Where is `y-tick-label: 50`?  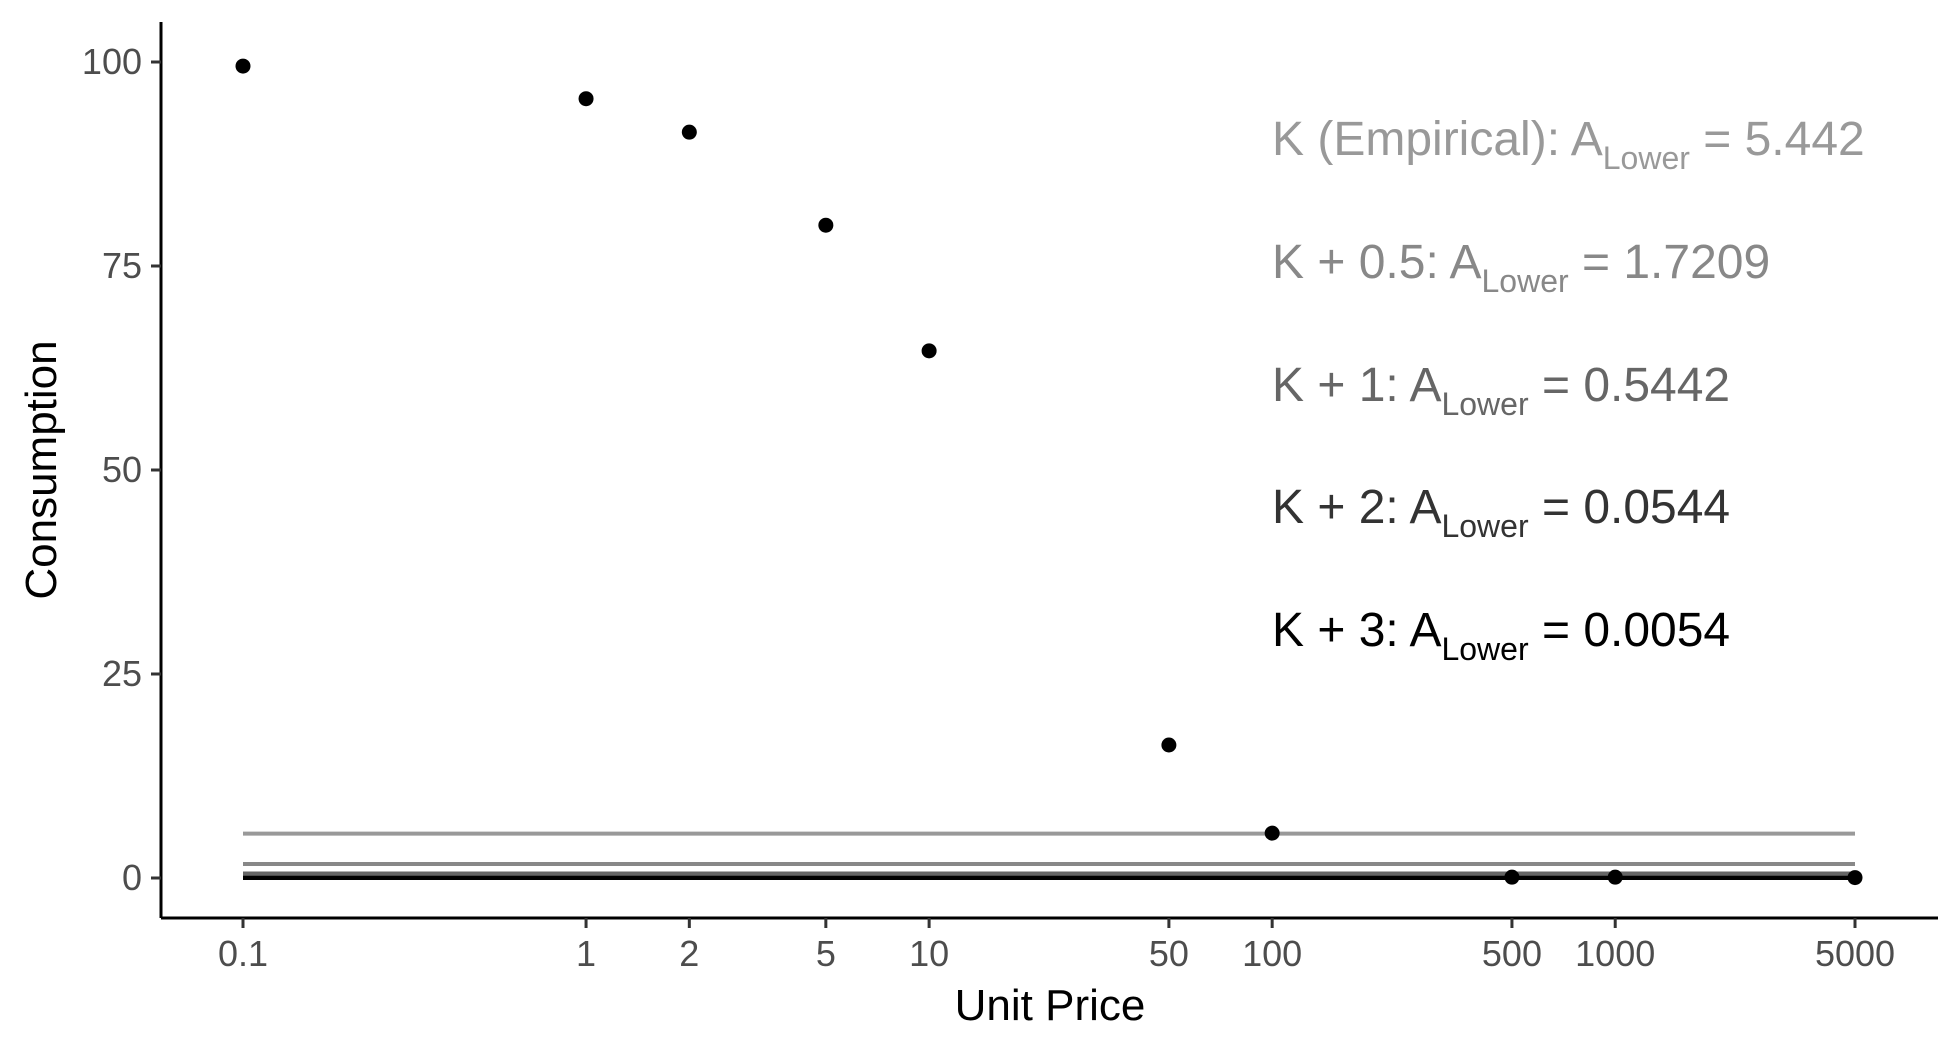
y-tick-label: 50 is located at coordinates (122, 469).